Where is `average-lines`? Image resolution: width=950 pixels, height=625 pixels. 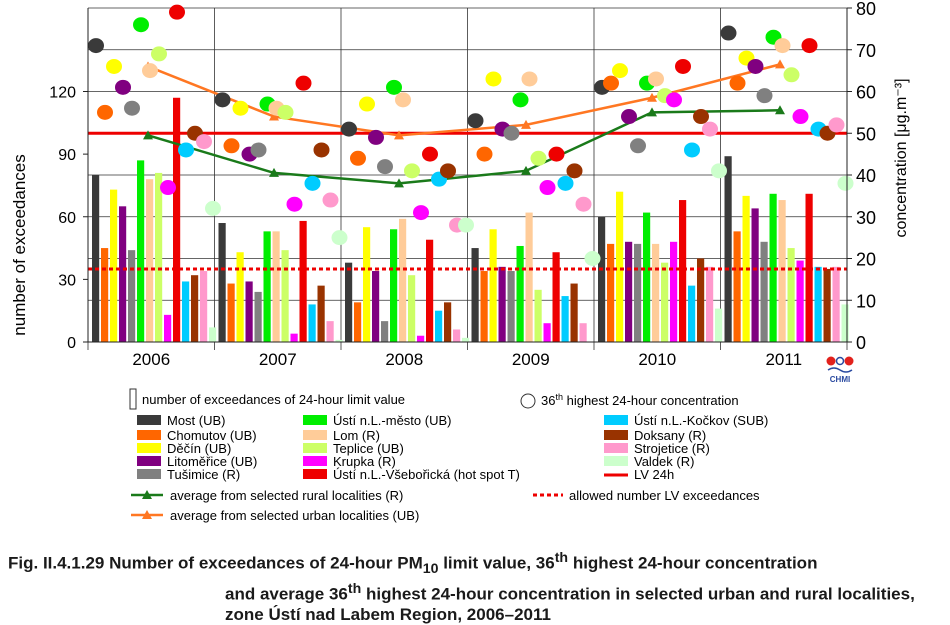
average-lines is located at coordinates (464, 123).